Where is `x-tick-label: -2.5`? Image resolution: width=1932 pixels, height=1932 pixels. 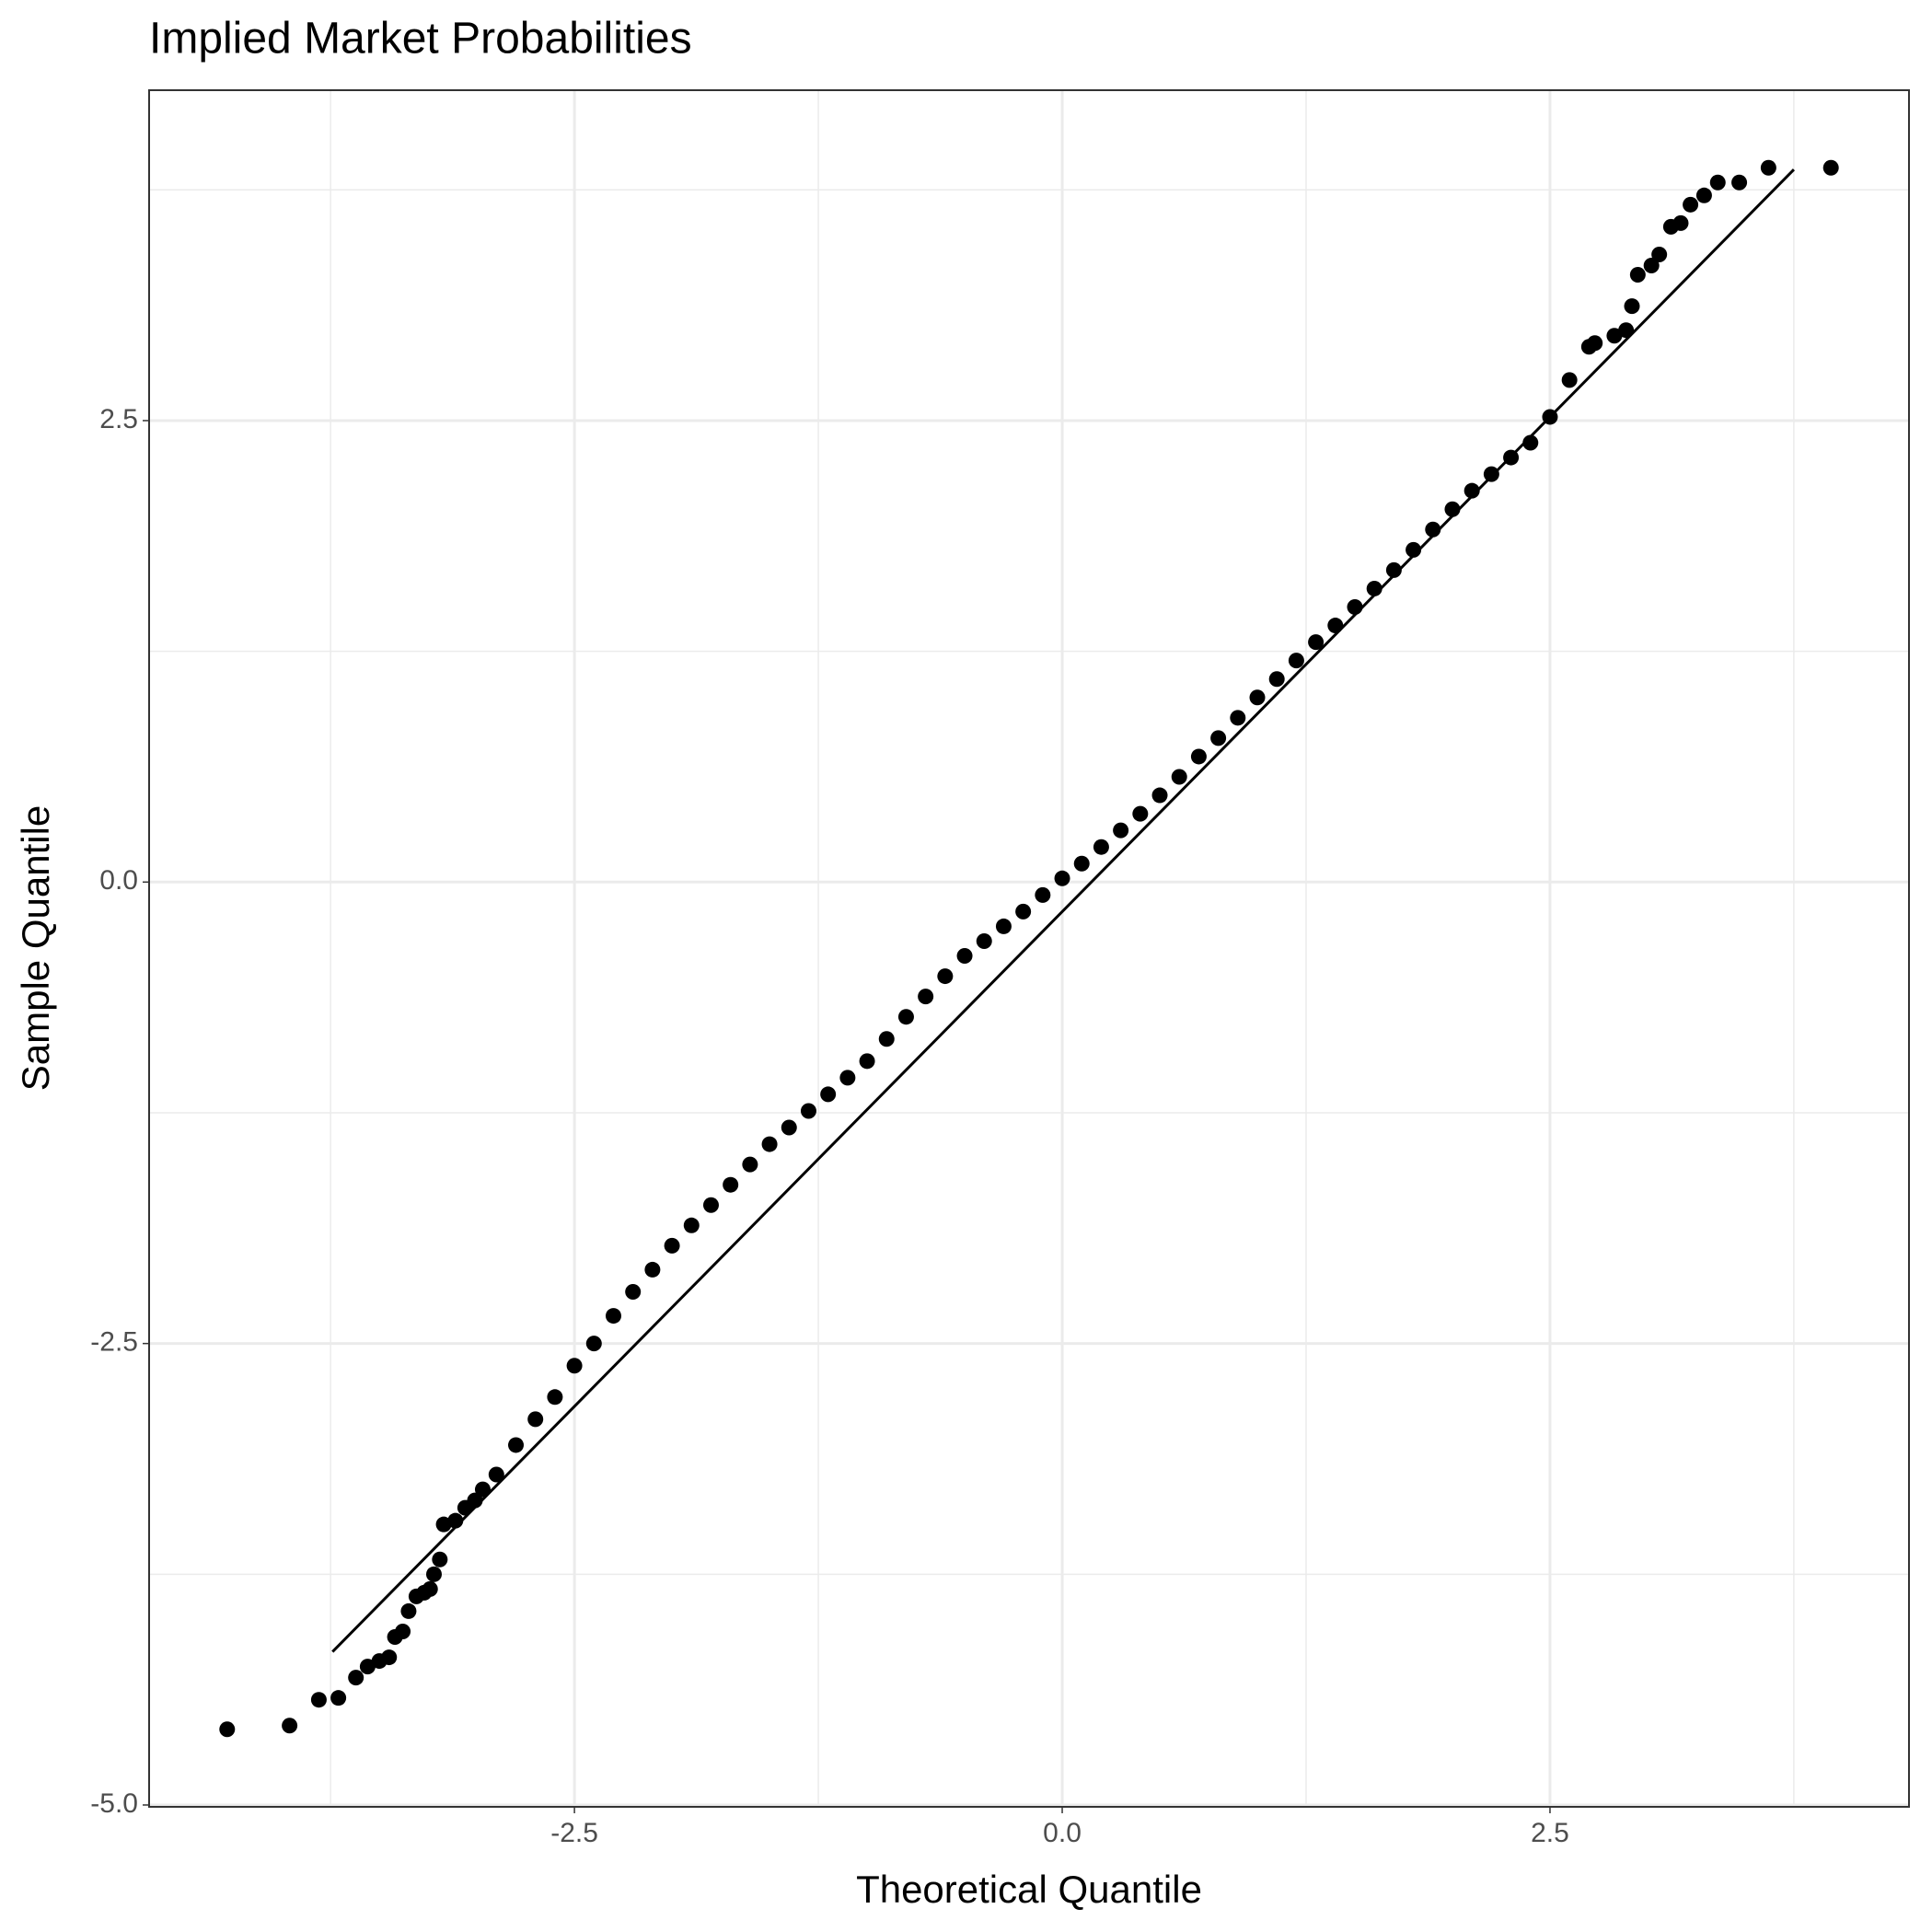
x-tick-label: -2.5 is located at coordinates (574, 1833).